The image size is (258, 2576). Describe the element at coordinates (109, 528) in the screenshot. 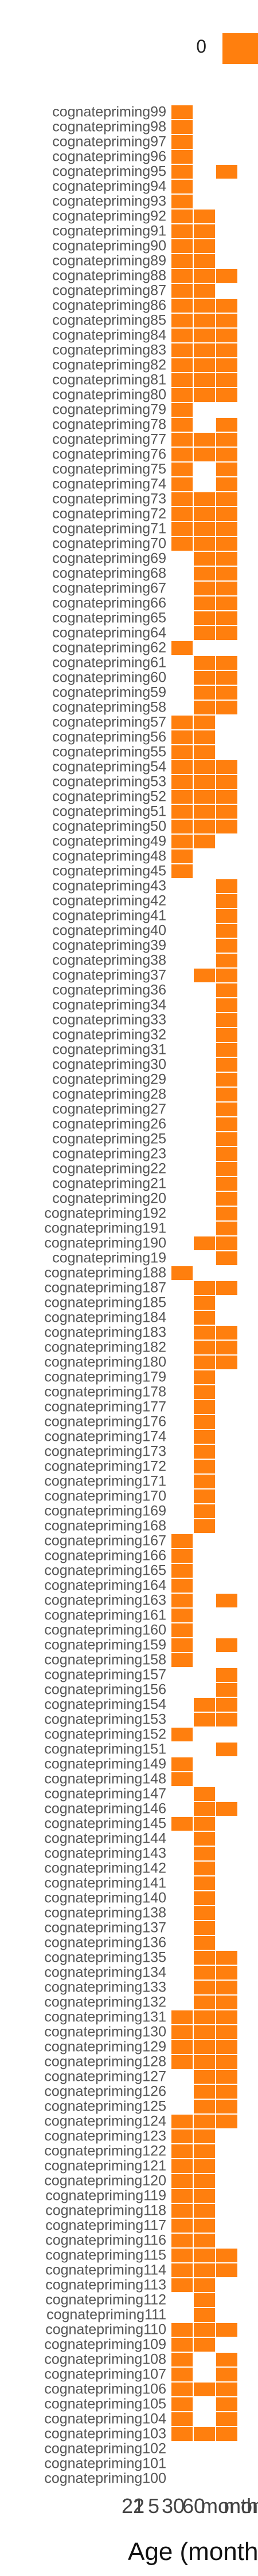

I see `row-label: cognatepriming71` at that location.